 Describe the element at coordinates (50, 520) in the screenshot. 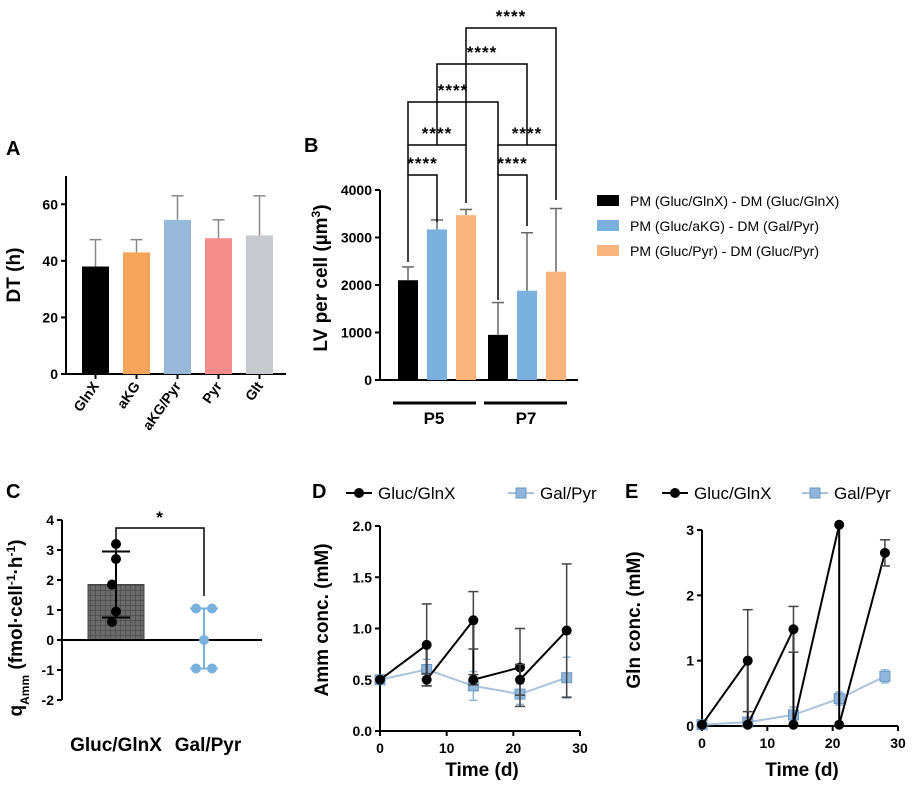

I see `panel-c-y-tick-label: 4` at that location.